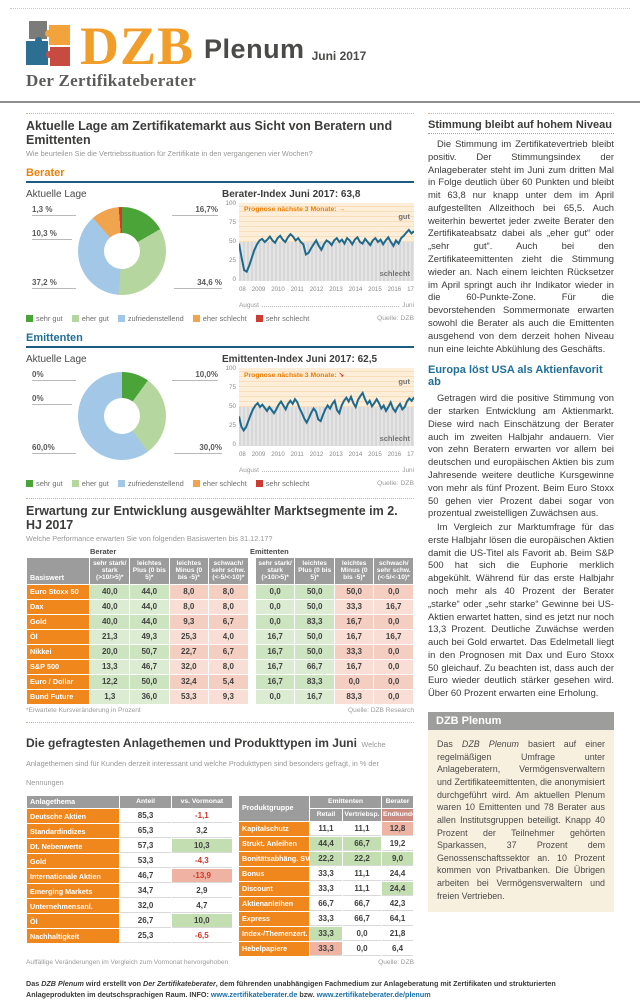  Describe the element at coordinates (326, 470) in the screenshot. I see `x-range-labels: August Juni` at that location.